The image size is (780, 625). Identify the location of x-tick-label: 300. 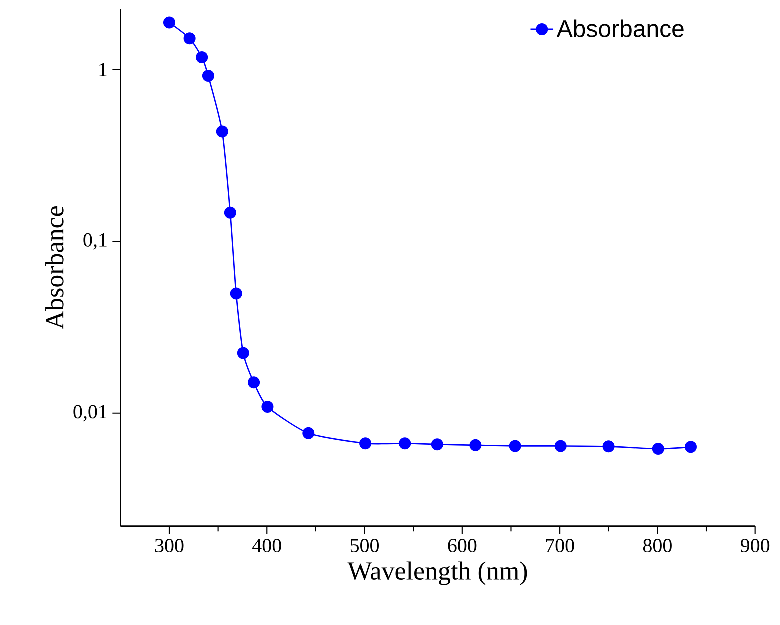
(169, 546).